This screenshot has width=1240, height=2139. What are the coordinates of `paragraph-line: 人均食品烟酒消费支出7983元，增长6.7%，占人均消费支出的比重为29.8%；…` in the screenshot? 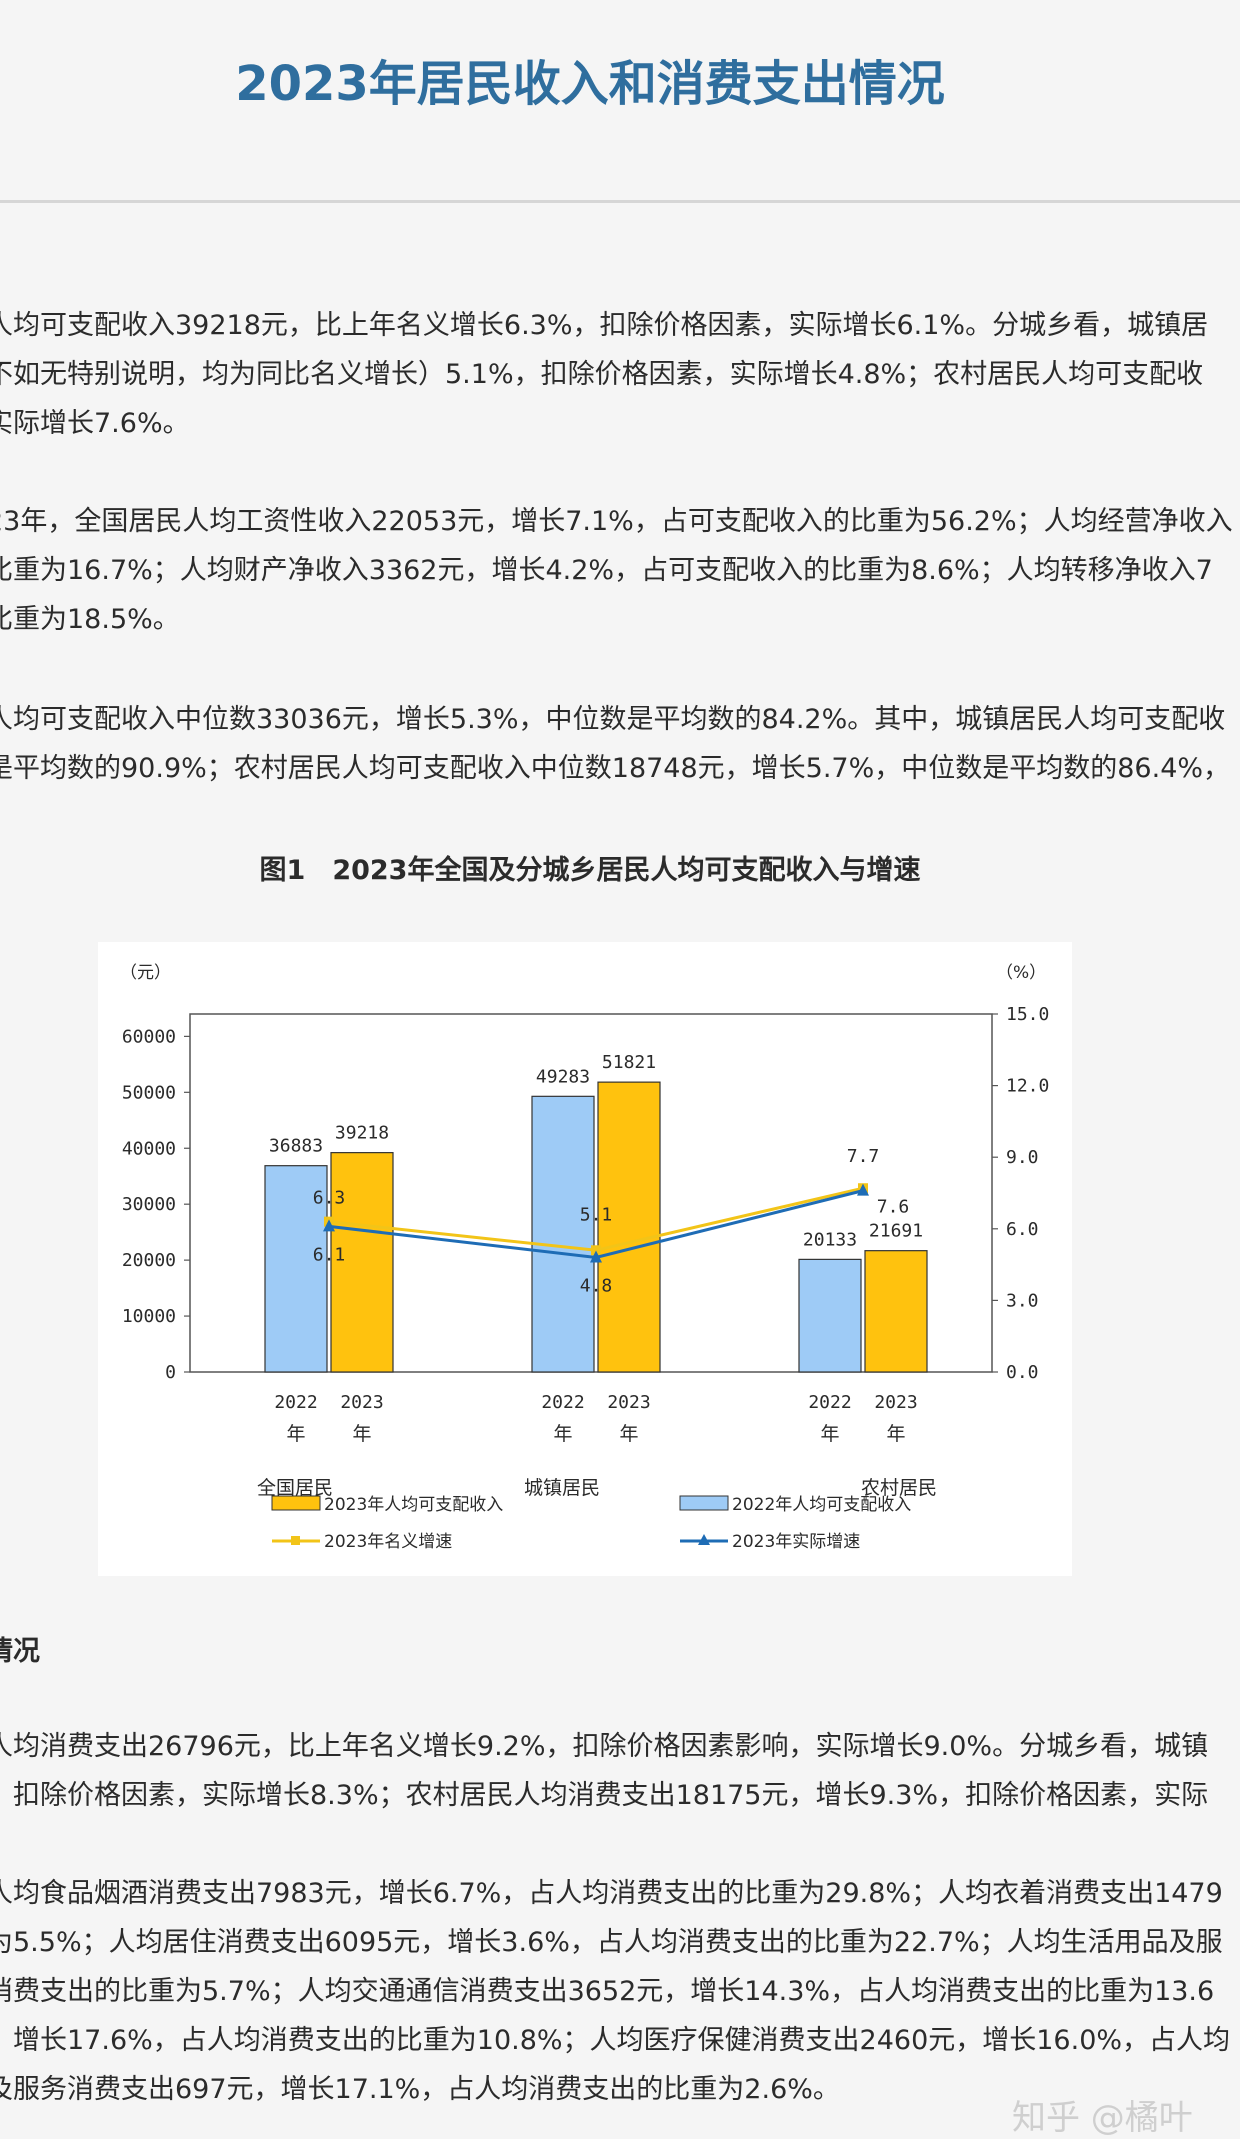 It's located at (611, 1893).